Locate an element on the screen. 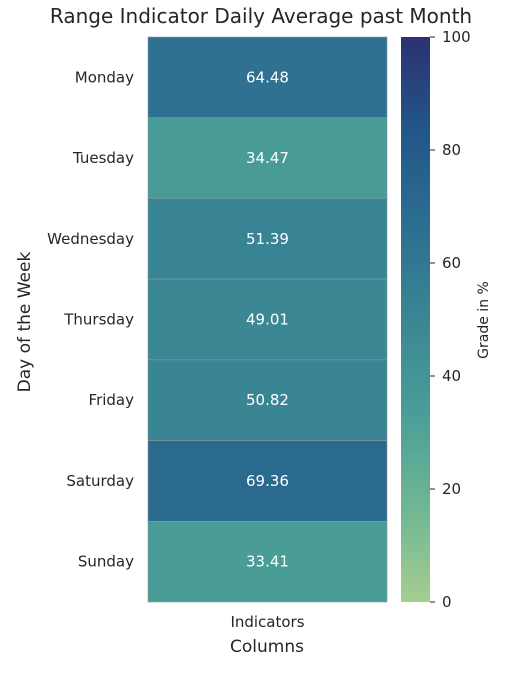 Image resolution: width=522 pixels, height=677 pixels. heatmap-cell-tuesday is located at coordinates (267, 158).